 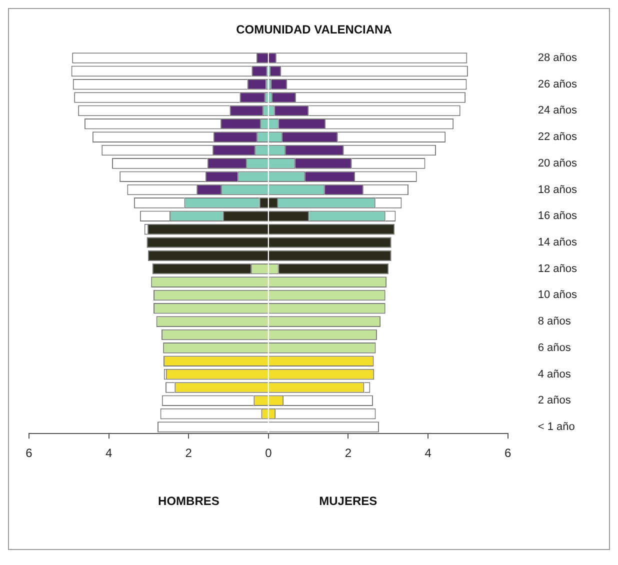 I want to click on y-tick-label: 8 años, so click(x=555, y=322).